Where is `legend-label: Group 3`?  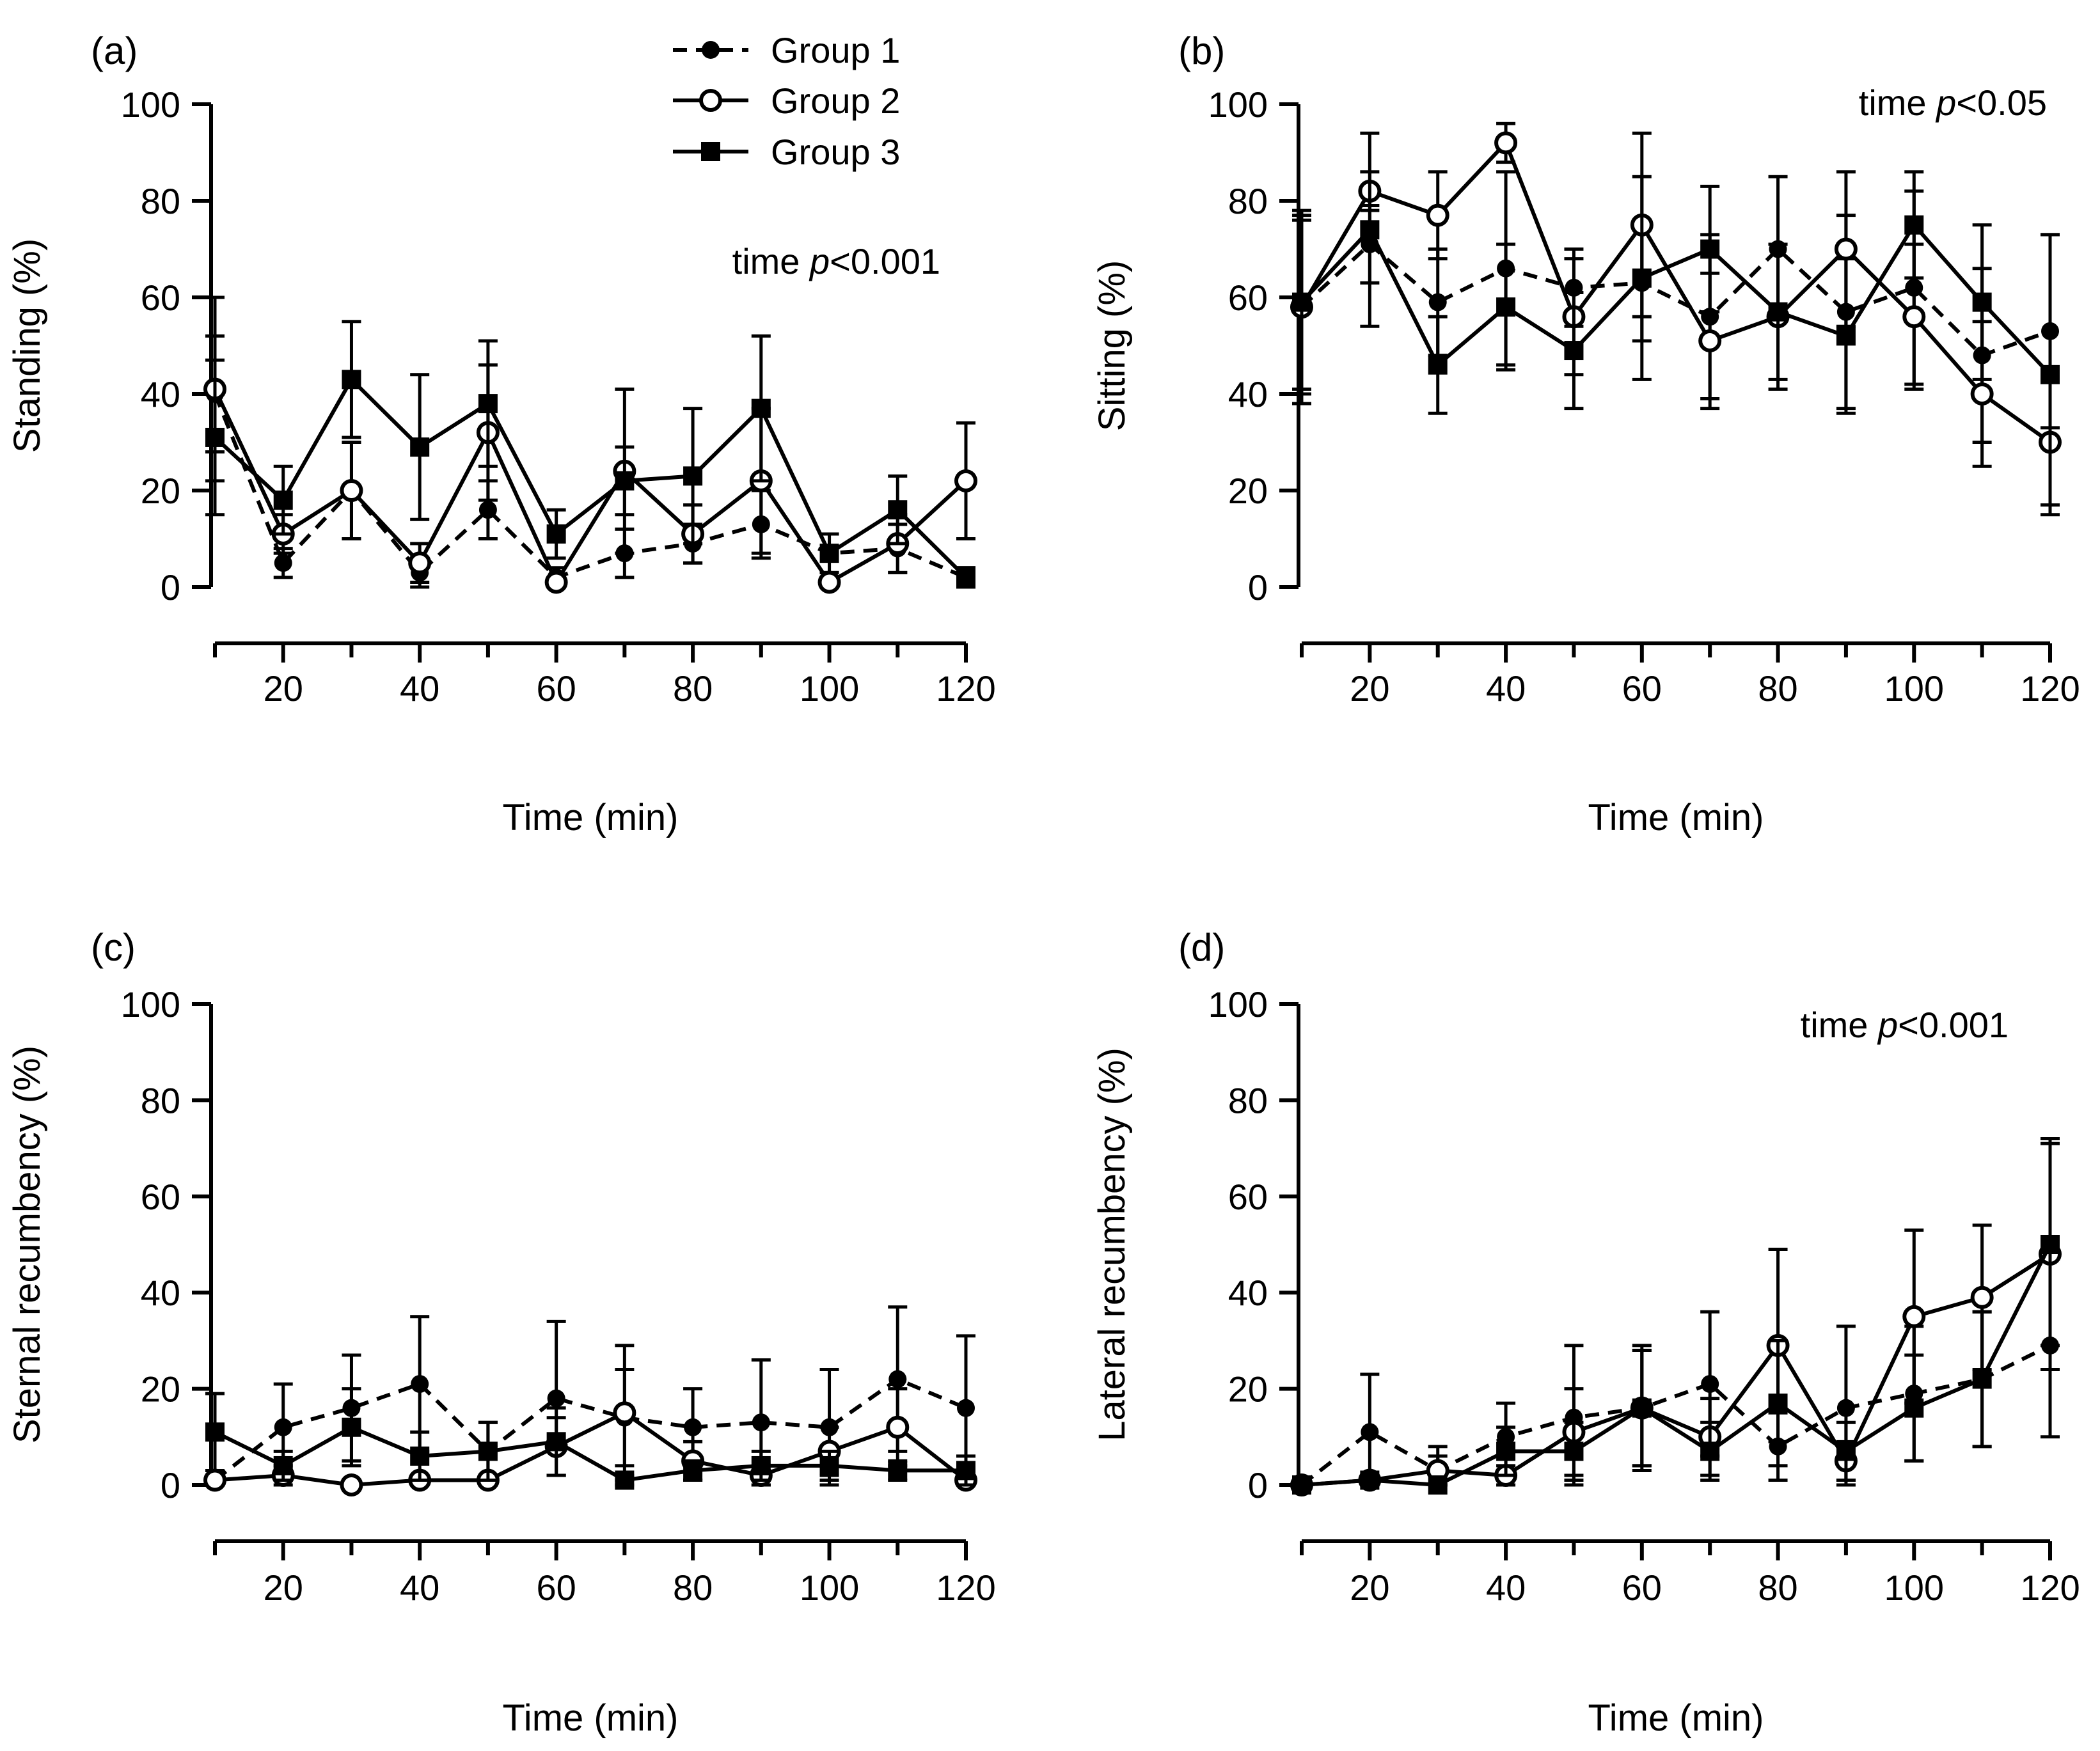 legend-label: Group 3 is located at coordinates (835, 152).